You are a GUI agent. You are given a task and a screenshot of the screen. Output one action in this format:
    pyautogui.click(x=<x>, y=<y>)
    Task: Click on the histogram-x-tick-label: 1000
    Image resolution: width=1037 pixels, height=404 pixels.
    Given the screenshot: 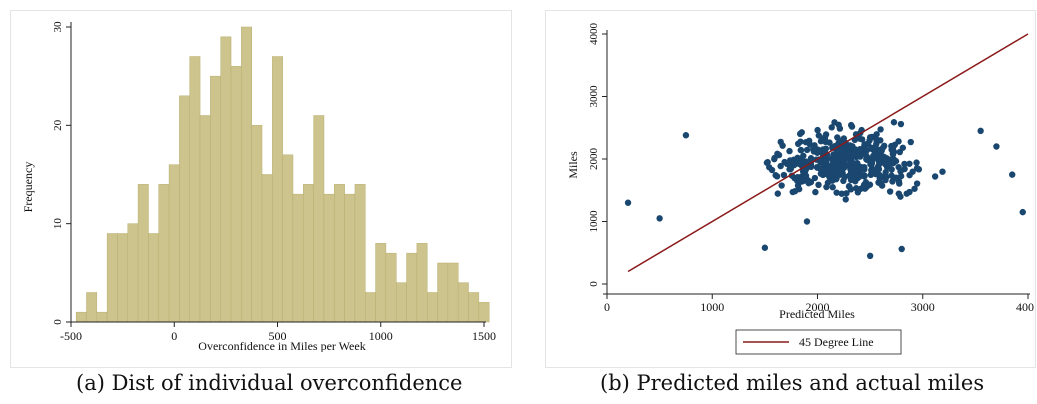 What is the action you would take?
    pyautogui.click(x=381, y=336)
    